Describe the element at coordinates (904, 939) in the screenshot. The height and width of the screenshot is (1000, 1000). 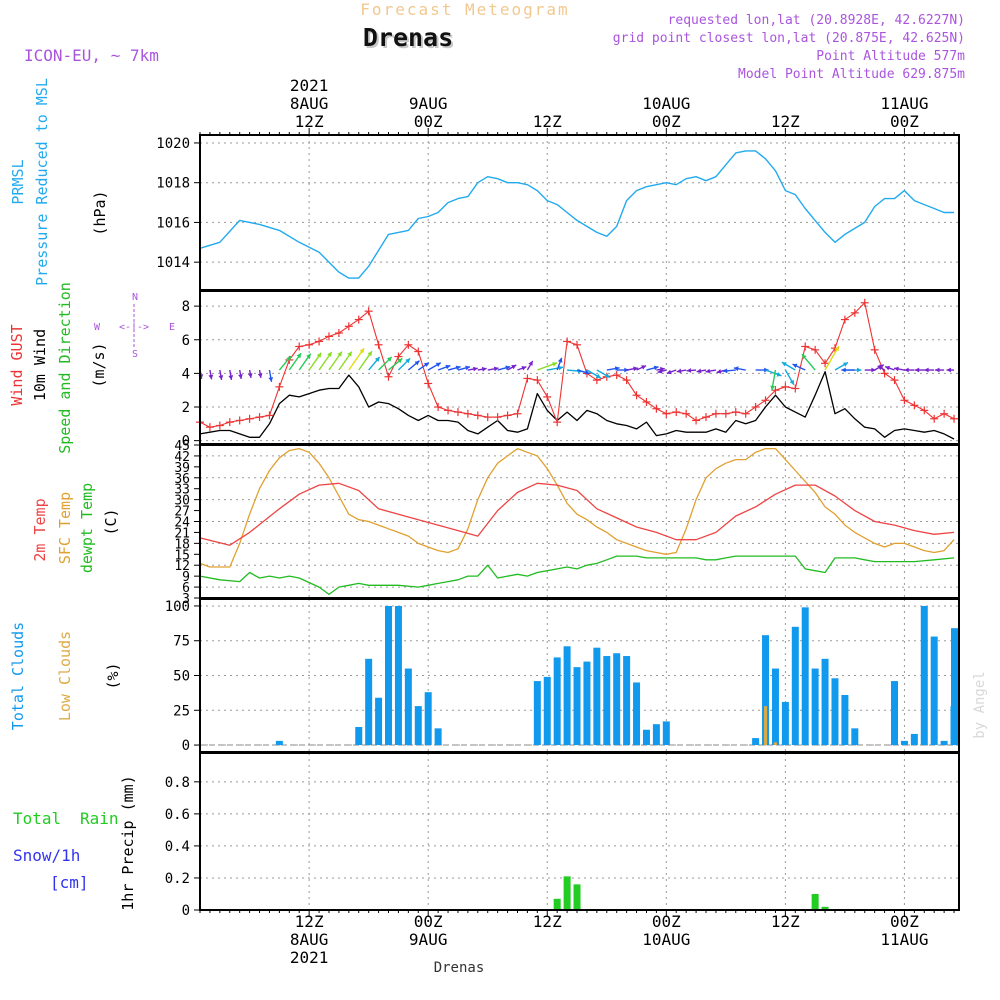
I see `bottom_labels-time-label: 11AUG` at that location.